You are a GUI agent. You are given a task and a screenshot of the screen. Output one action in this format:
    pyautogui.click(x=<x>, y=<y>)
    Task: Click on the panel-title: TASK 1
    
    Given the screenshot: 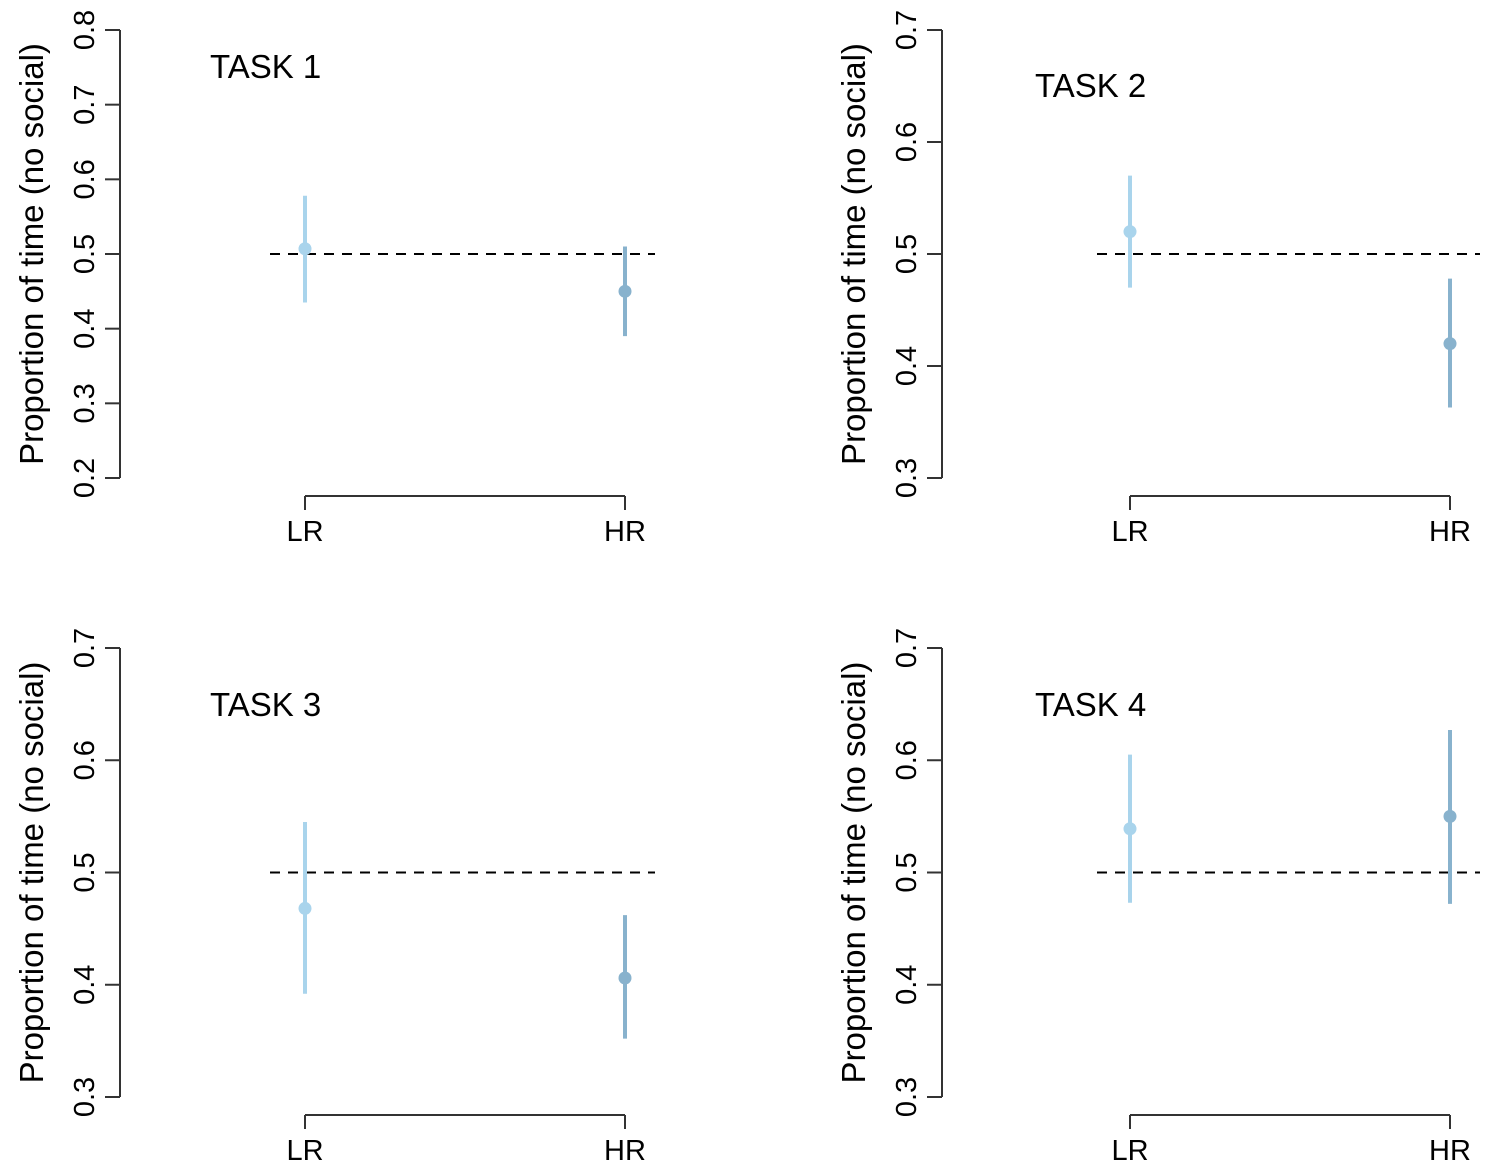 What is the action you would take?
    pyautogui.click(x=265, y=66)
    